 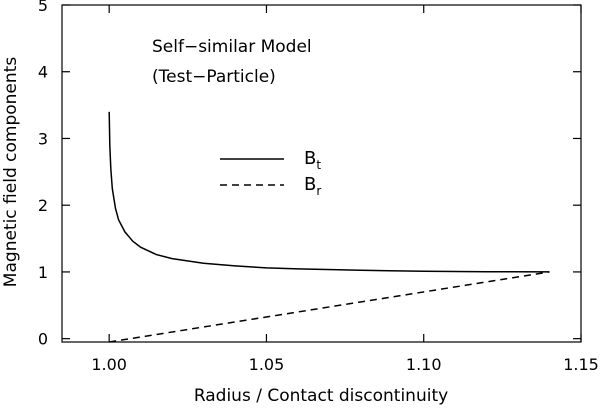 I want to click on legend-label-bt: Bt, so click(x=312, y=160).